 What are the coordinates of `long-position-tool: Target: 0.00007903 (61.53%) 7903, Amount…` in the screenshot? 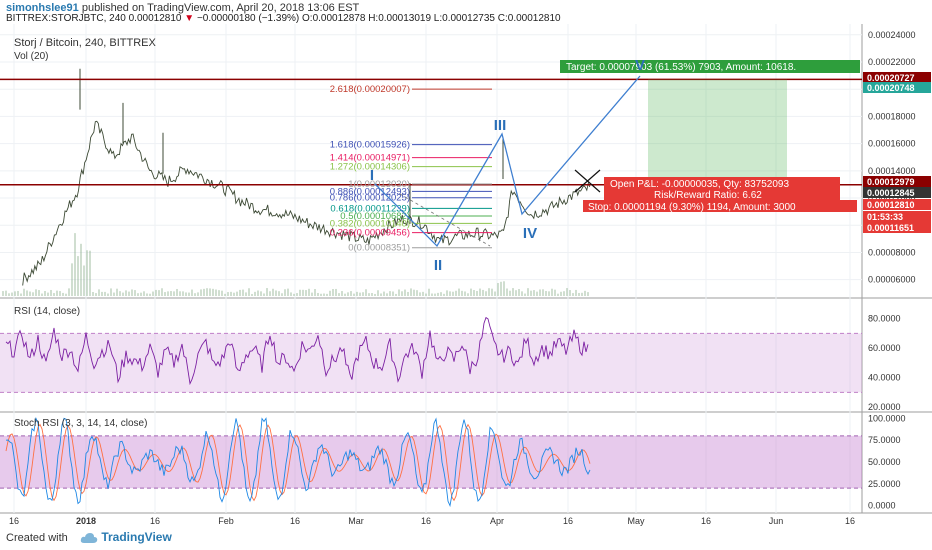 It's located at (710, 136).